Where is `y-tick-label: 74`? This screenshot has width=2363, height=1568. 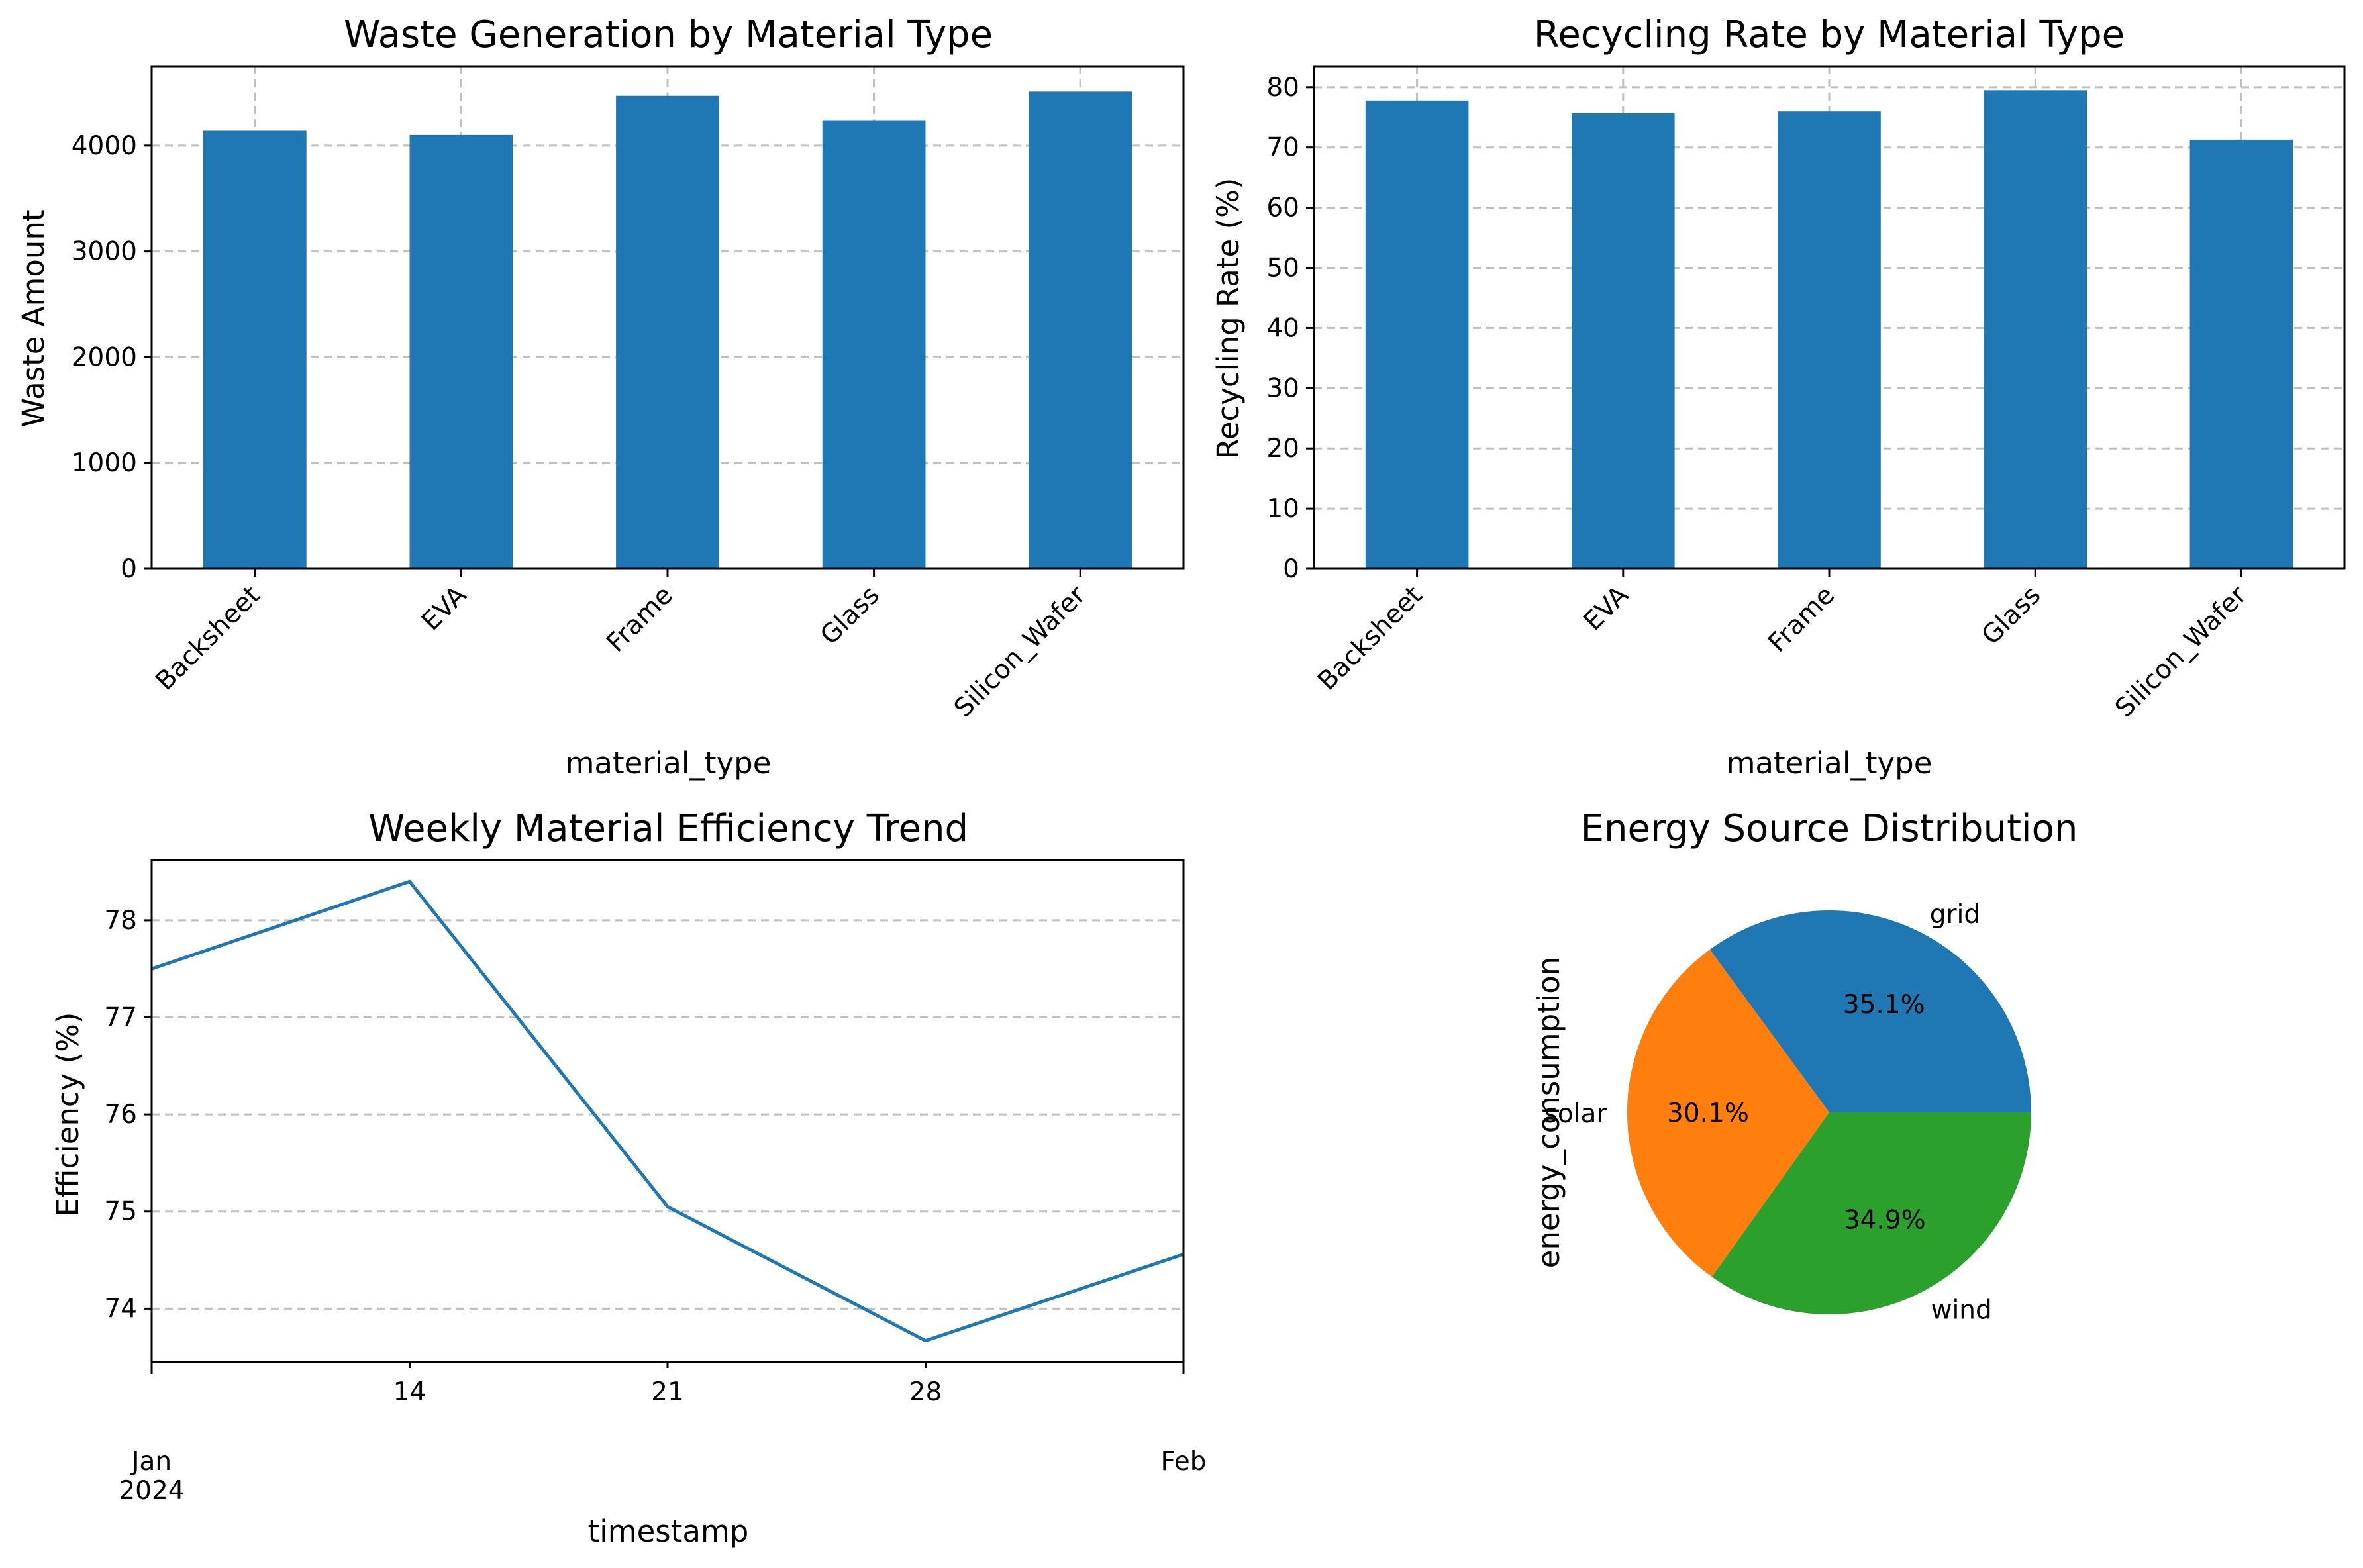
y-tick-label: 74 is located at coordinates (121, 1309).